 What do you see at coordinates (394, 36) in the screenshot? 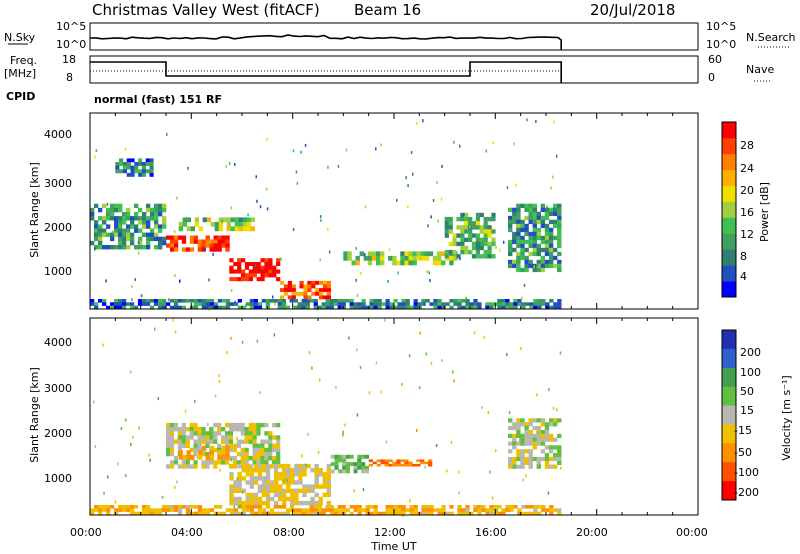
I see `nsky-frame` at bounding box center [394, 36].